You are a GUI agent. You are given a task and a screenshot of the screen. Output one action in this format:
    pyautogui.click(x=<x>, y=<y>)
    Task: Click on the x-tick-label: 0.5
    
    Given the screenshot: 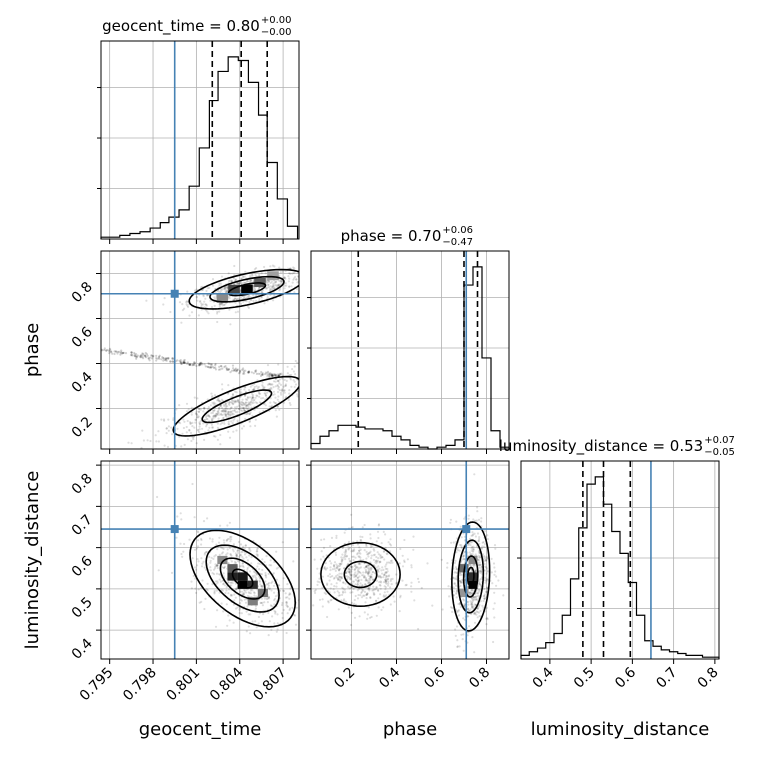 What is the action you would take?
    pyautogui.click(x=584, y=678)
    